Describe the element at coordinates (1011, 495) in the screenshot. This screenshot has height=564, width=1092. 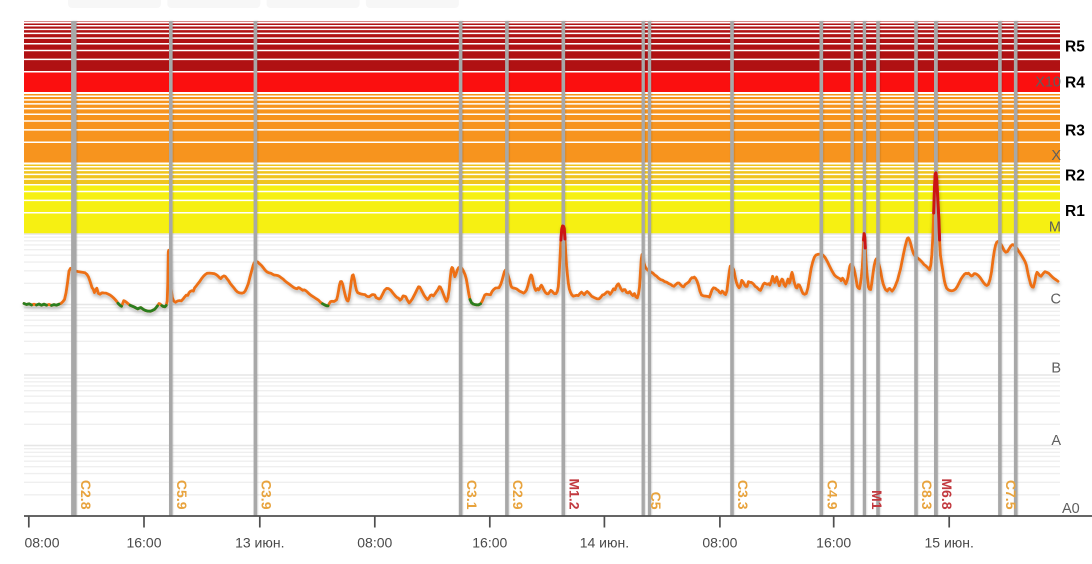
I see `svg-text: C7.5` at that location.